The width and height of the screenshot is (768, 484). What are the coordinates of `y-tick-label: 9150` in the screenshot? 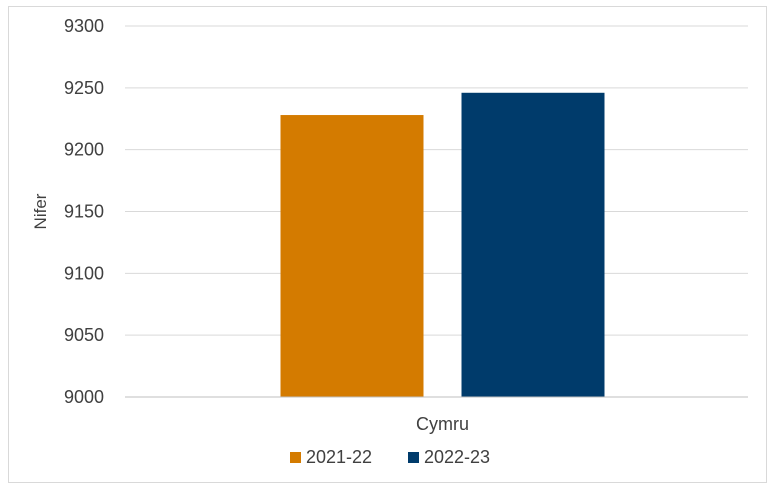 It's located at (84, 212).